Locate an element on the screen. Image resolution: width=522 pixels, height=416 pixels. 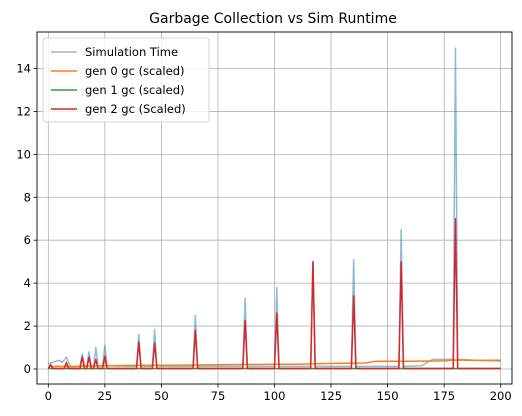
x-tick-label: 200 is located at coordinates (501, 396).